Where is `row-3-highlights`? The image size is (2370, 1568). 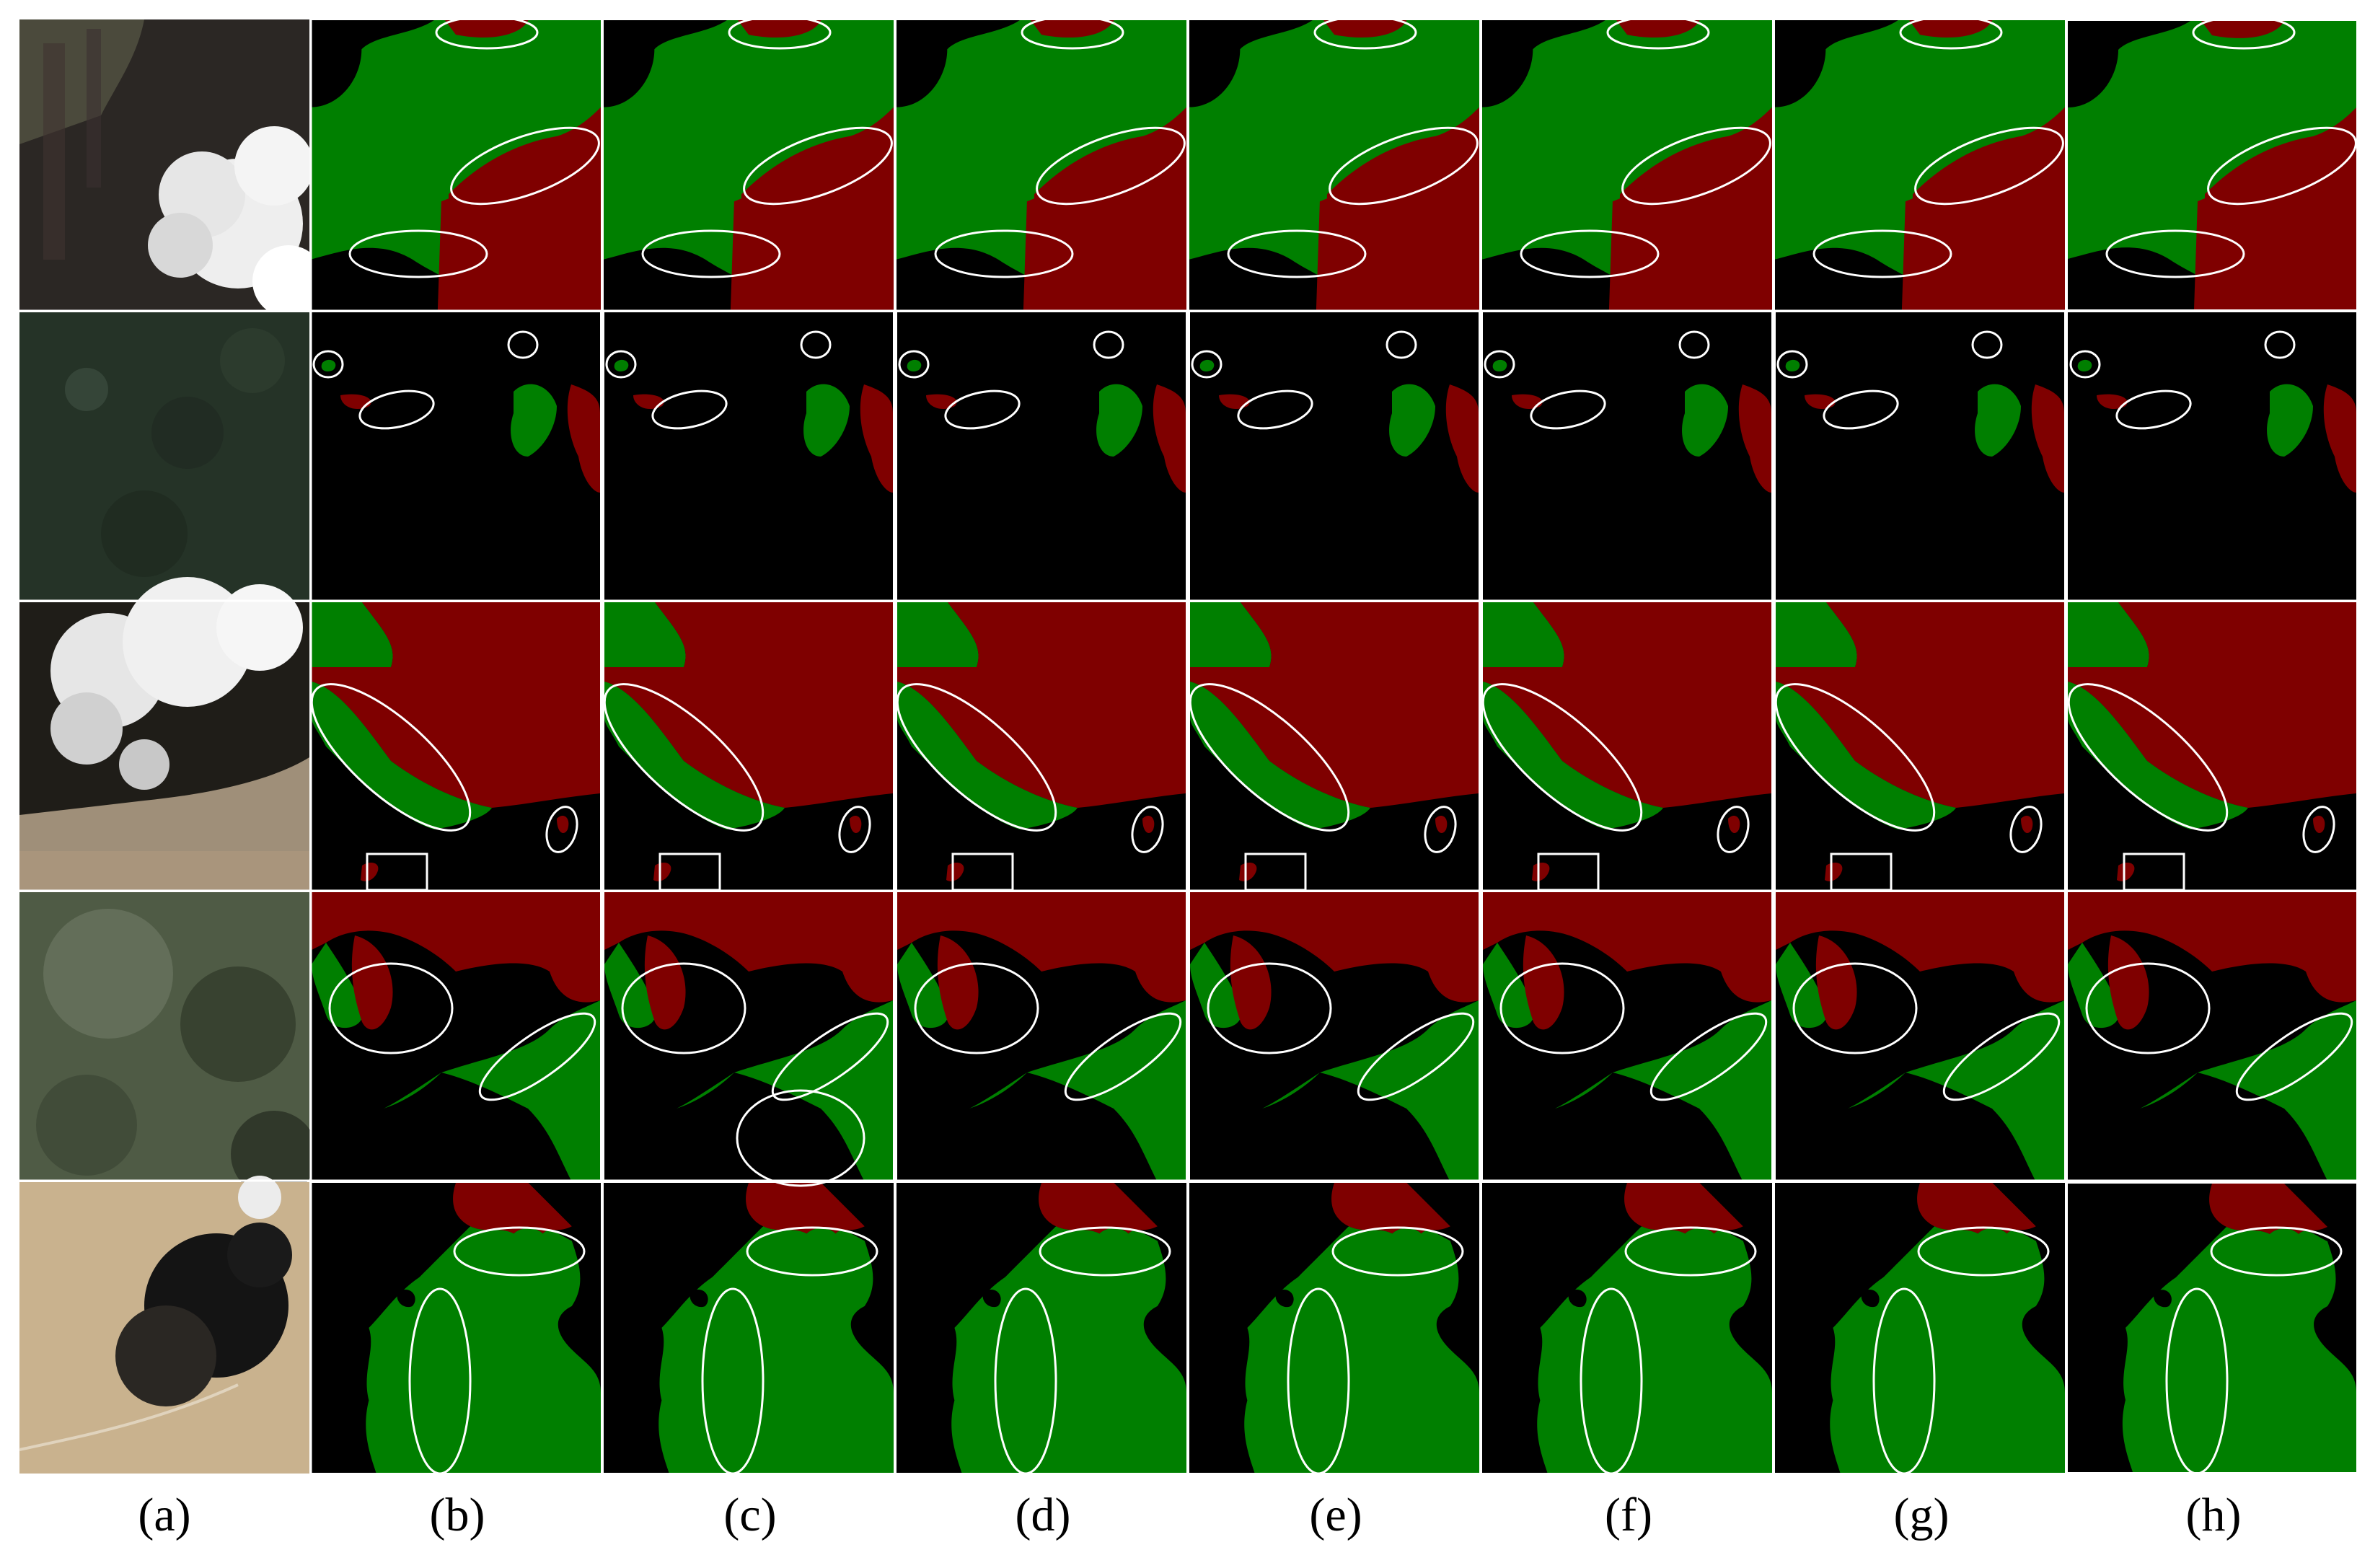 row-3-highlights is located at coordinates (1322, 787).